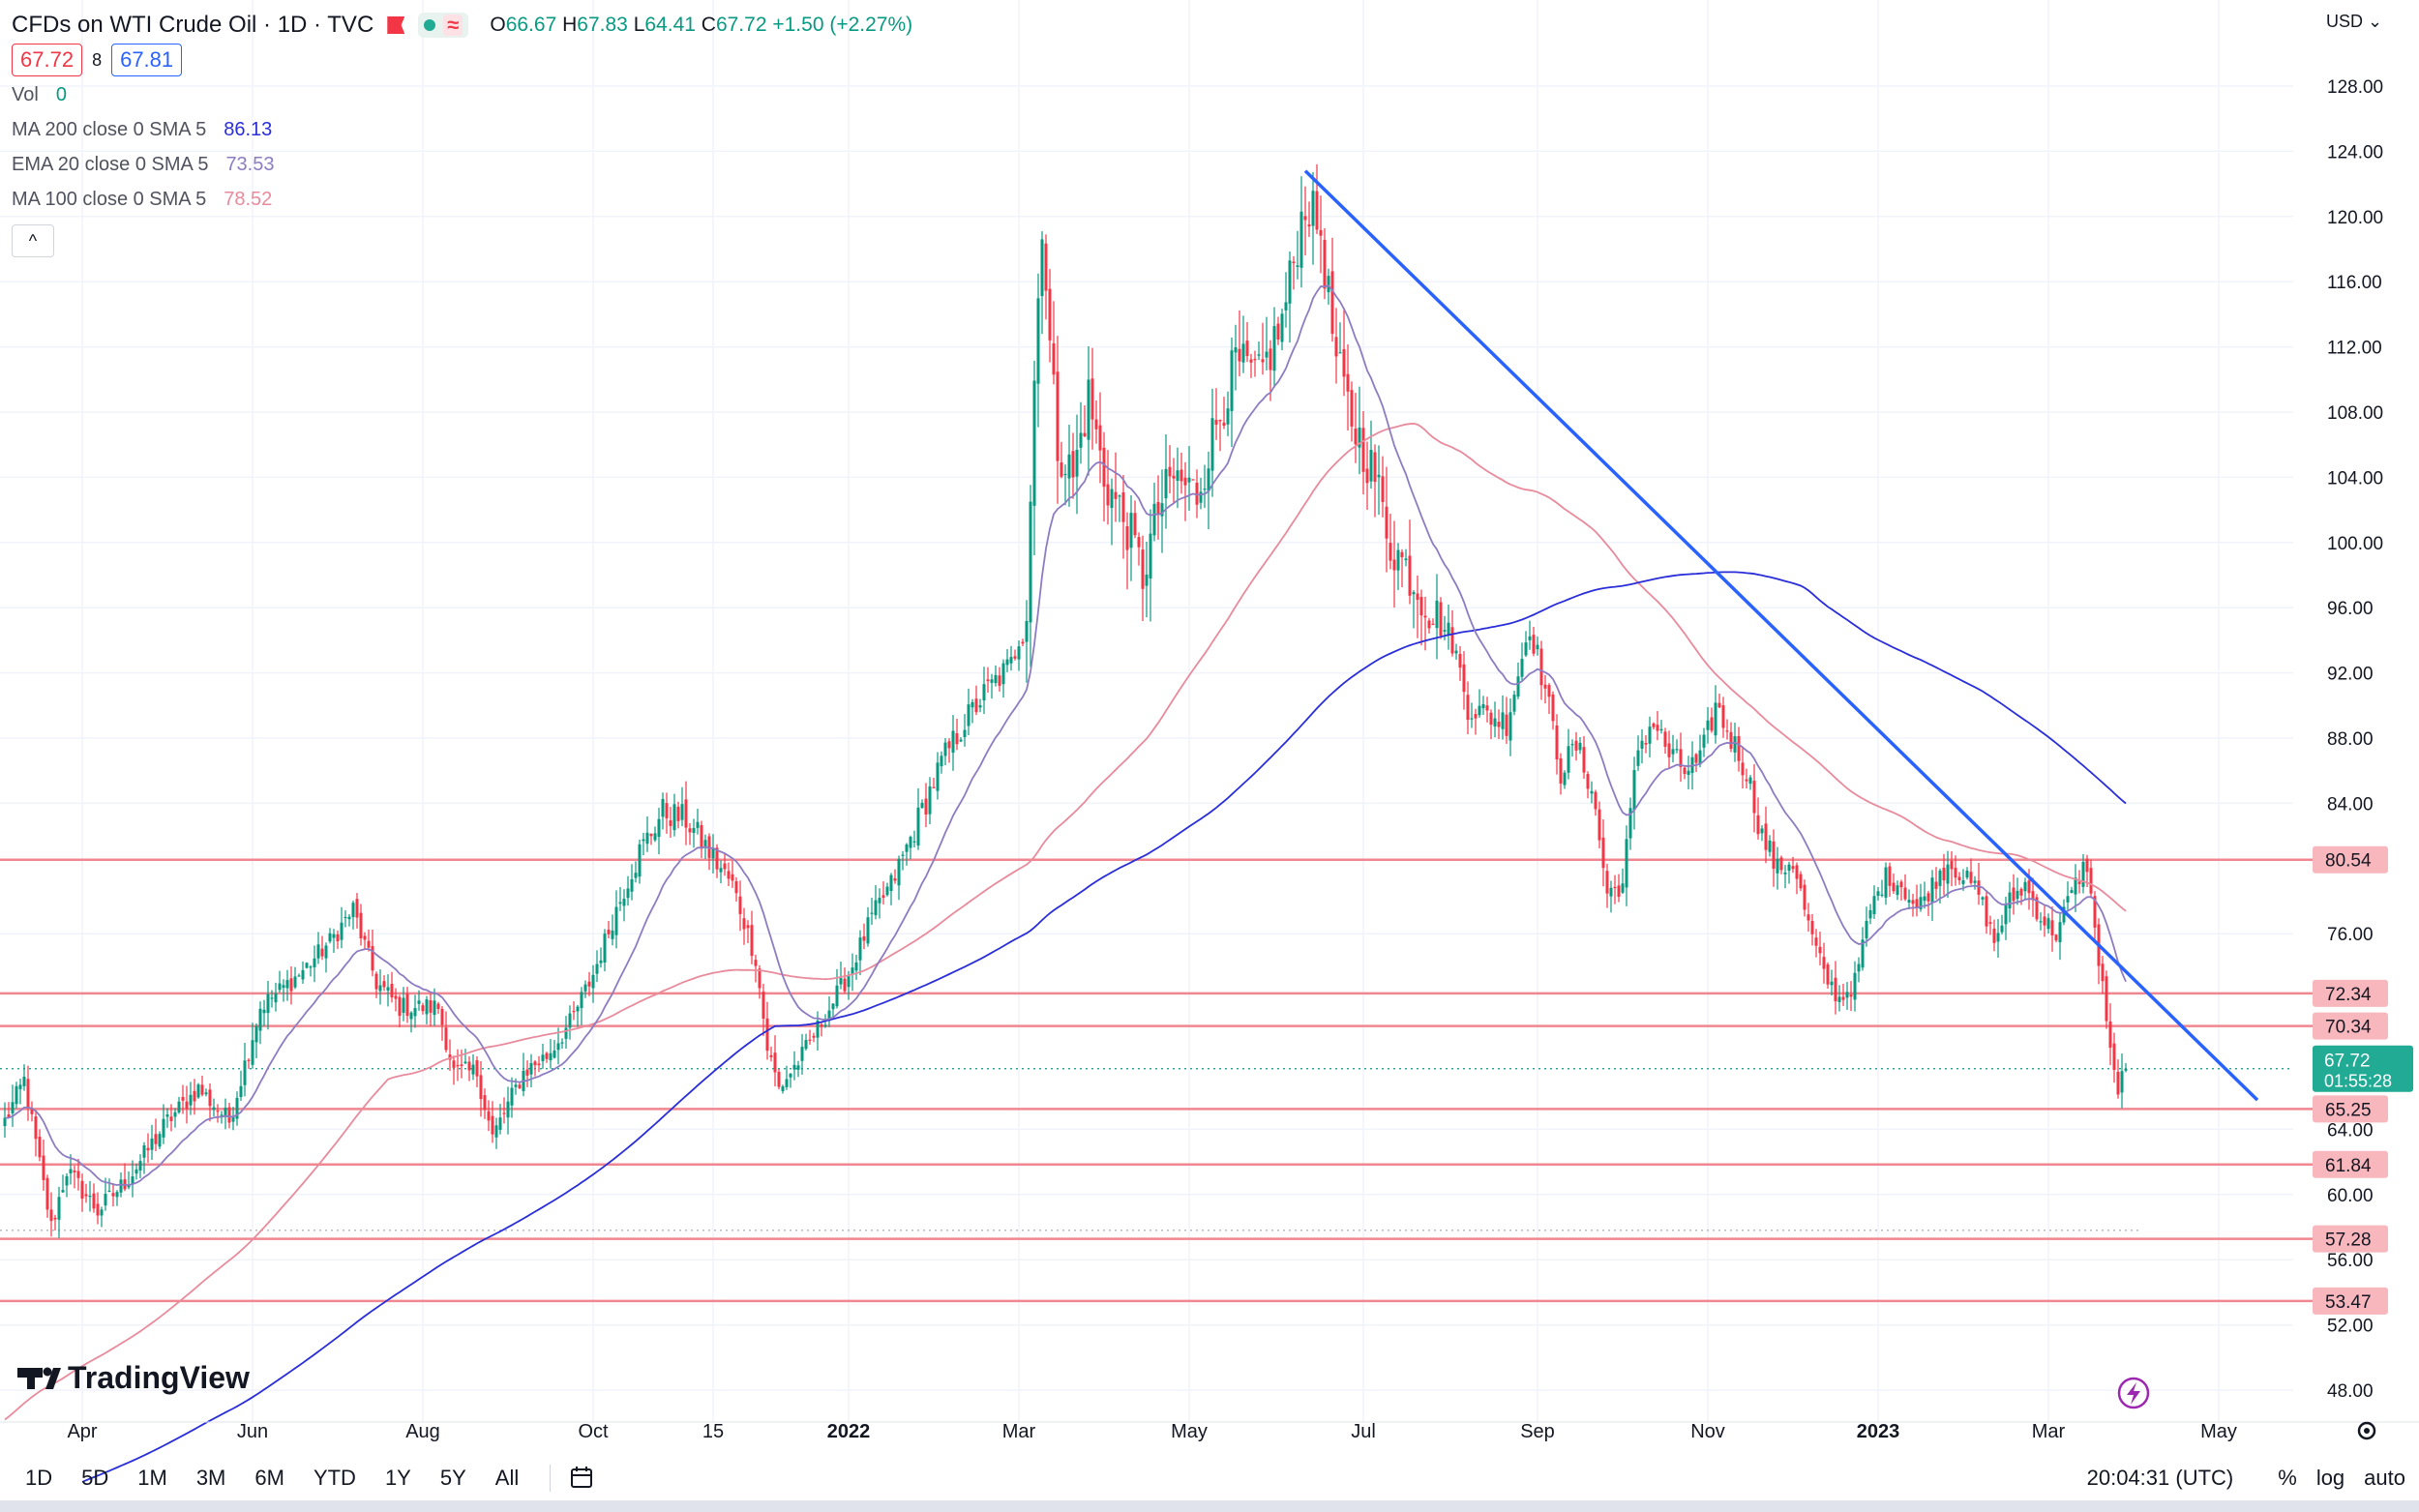  What do you see at coordinates (2288, 1478) in the screenshot?
I see `percent-scale-toggle: %` at bounding box center [2288, 1478].